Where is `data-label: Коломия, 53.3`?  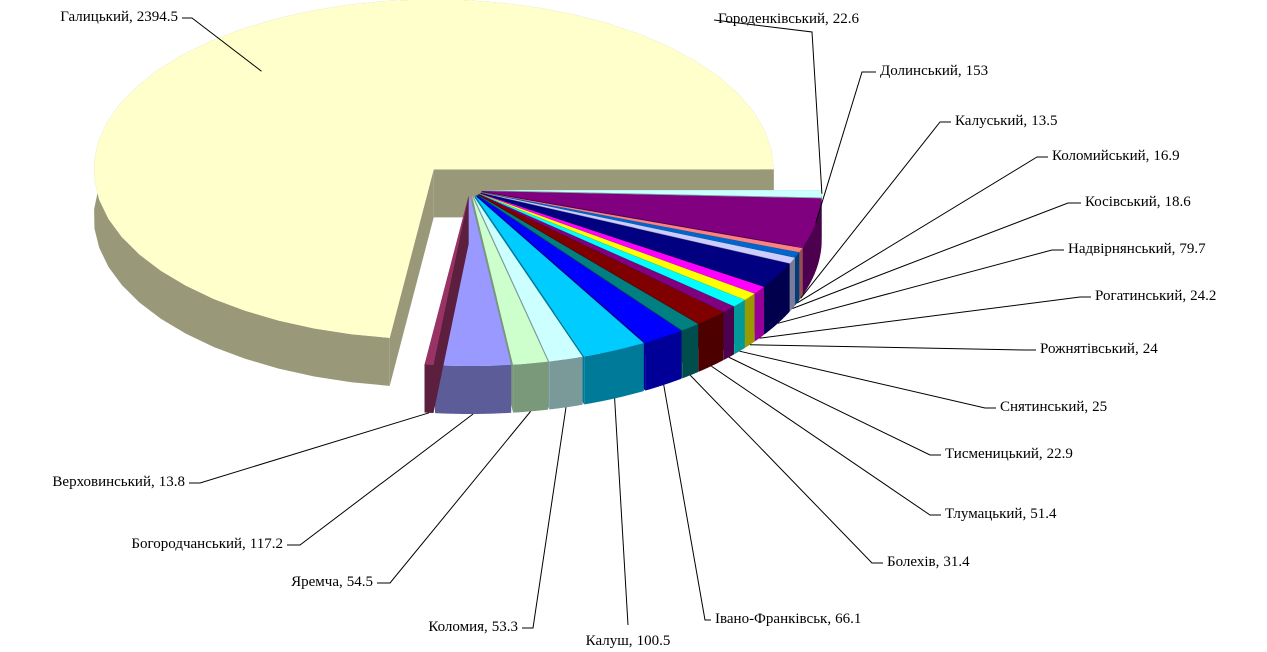 data-label: Коломия, 53.3 is located at coordinates (473, 627).